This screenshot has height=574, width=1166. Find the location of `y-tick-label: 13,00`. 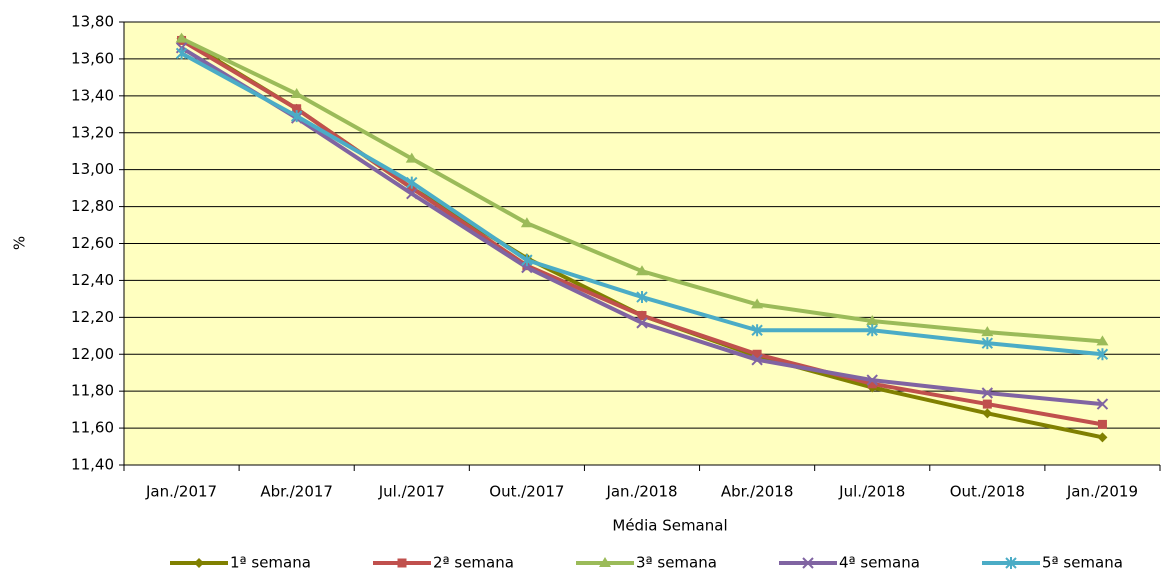

y-tick-label: 13,00 is located at coordinates (92, 169).